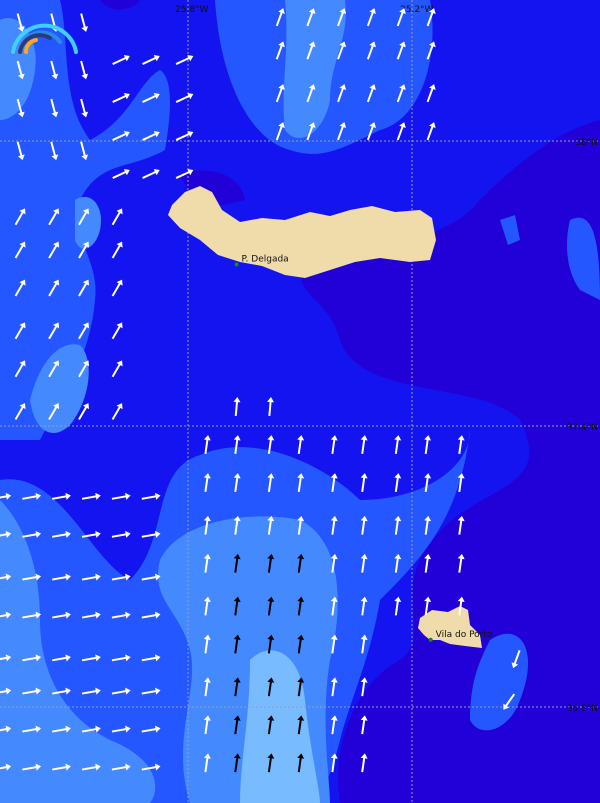 The width and height of the screenshot is (600, 803). Describe the element at coordinates (582, 709) in the screenshot. I see `lat-label: 36.8°N` at that location.